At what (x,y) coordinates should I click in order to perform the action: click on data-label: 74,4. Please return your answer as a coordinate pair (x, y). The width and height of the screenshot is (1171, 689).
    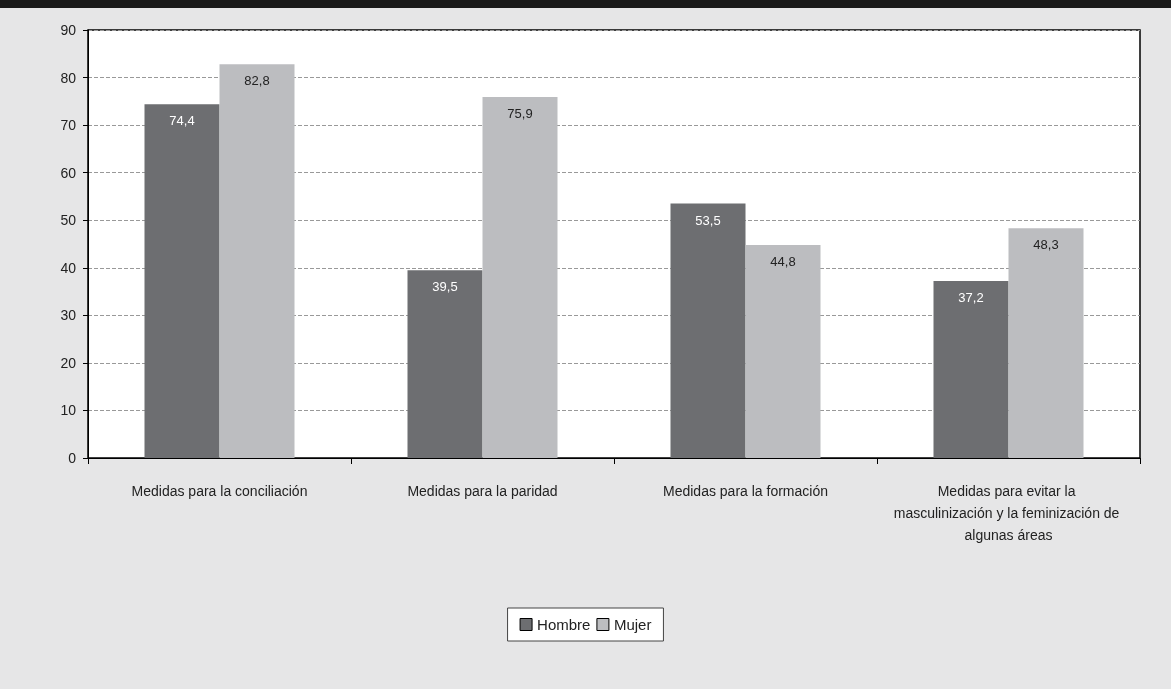
    Looking at the image, I should click on (182, 121).